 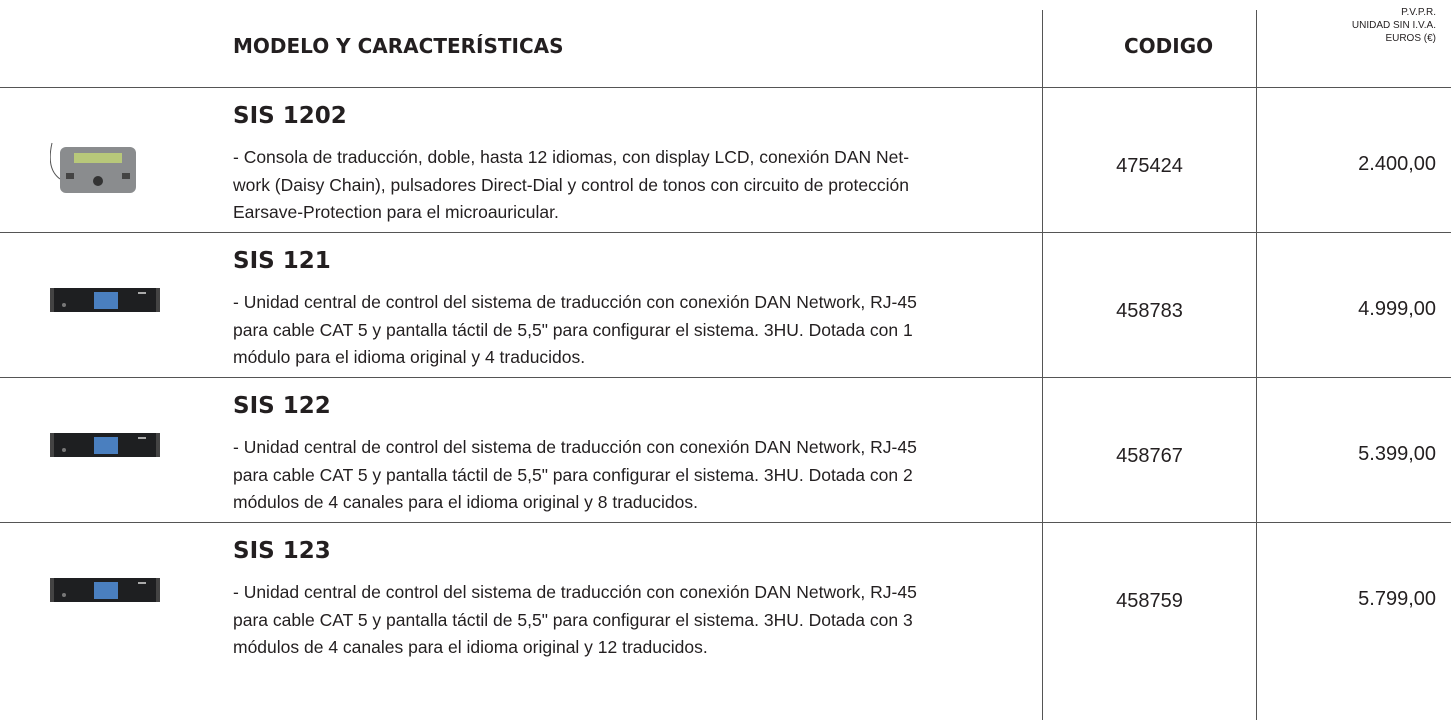 I want to click on header-price-line: EUROS (€), so click(x=1410, y=38).